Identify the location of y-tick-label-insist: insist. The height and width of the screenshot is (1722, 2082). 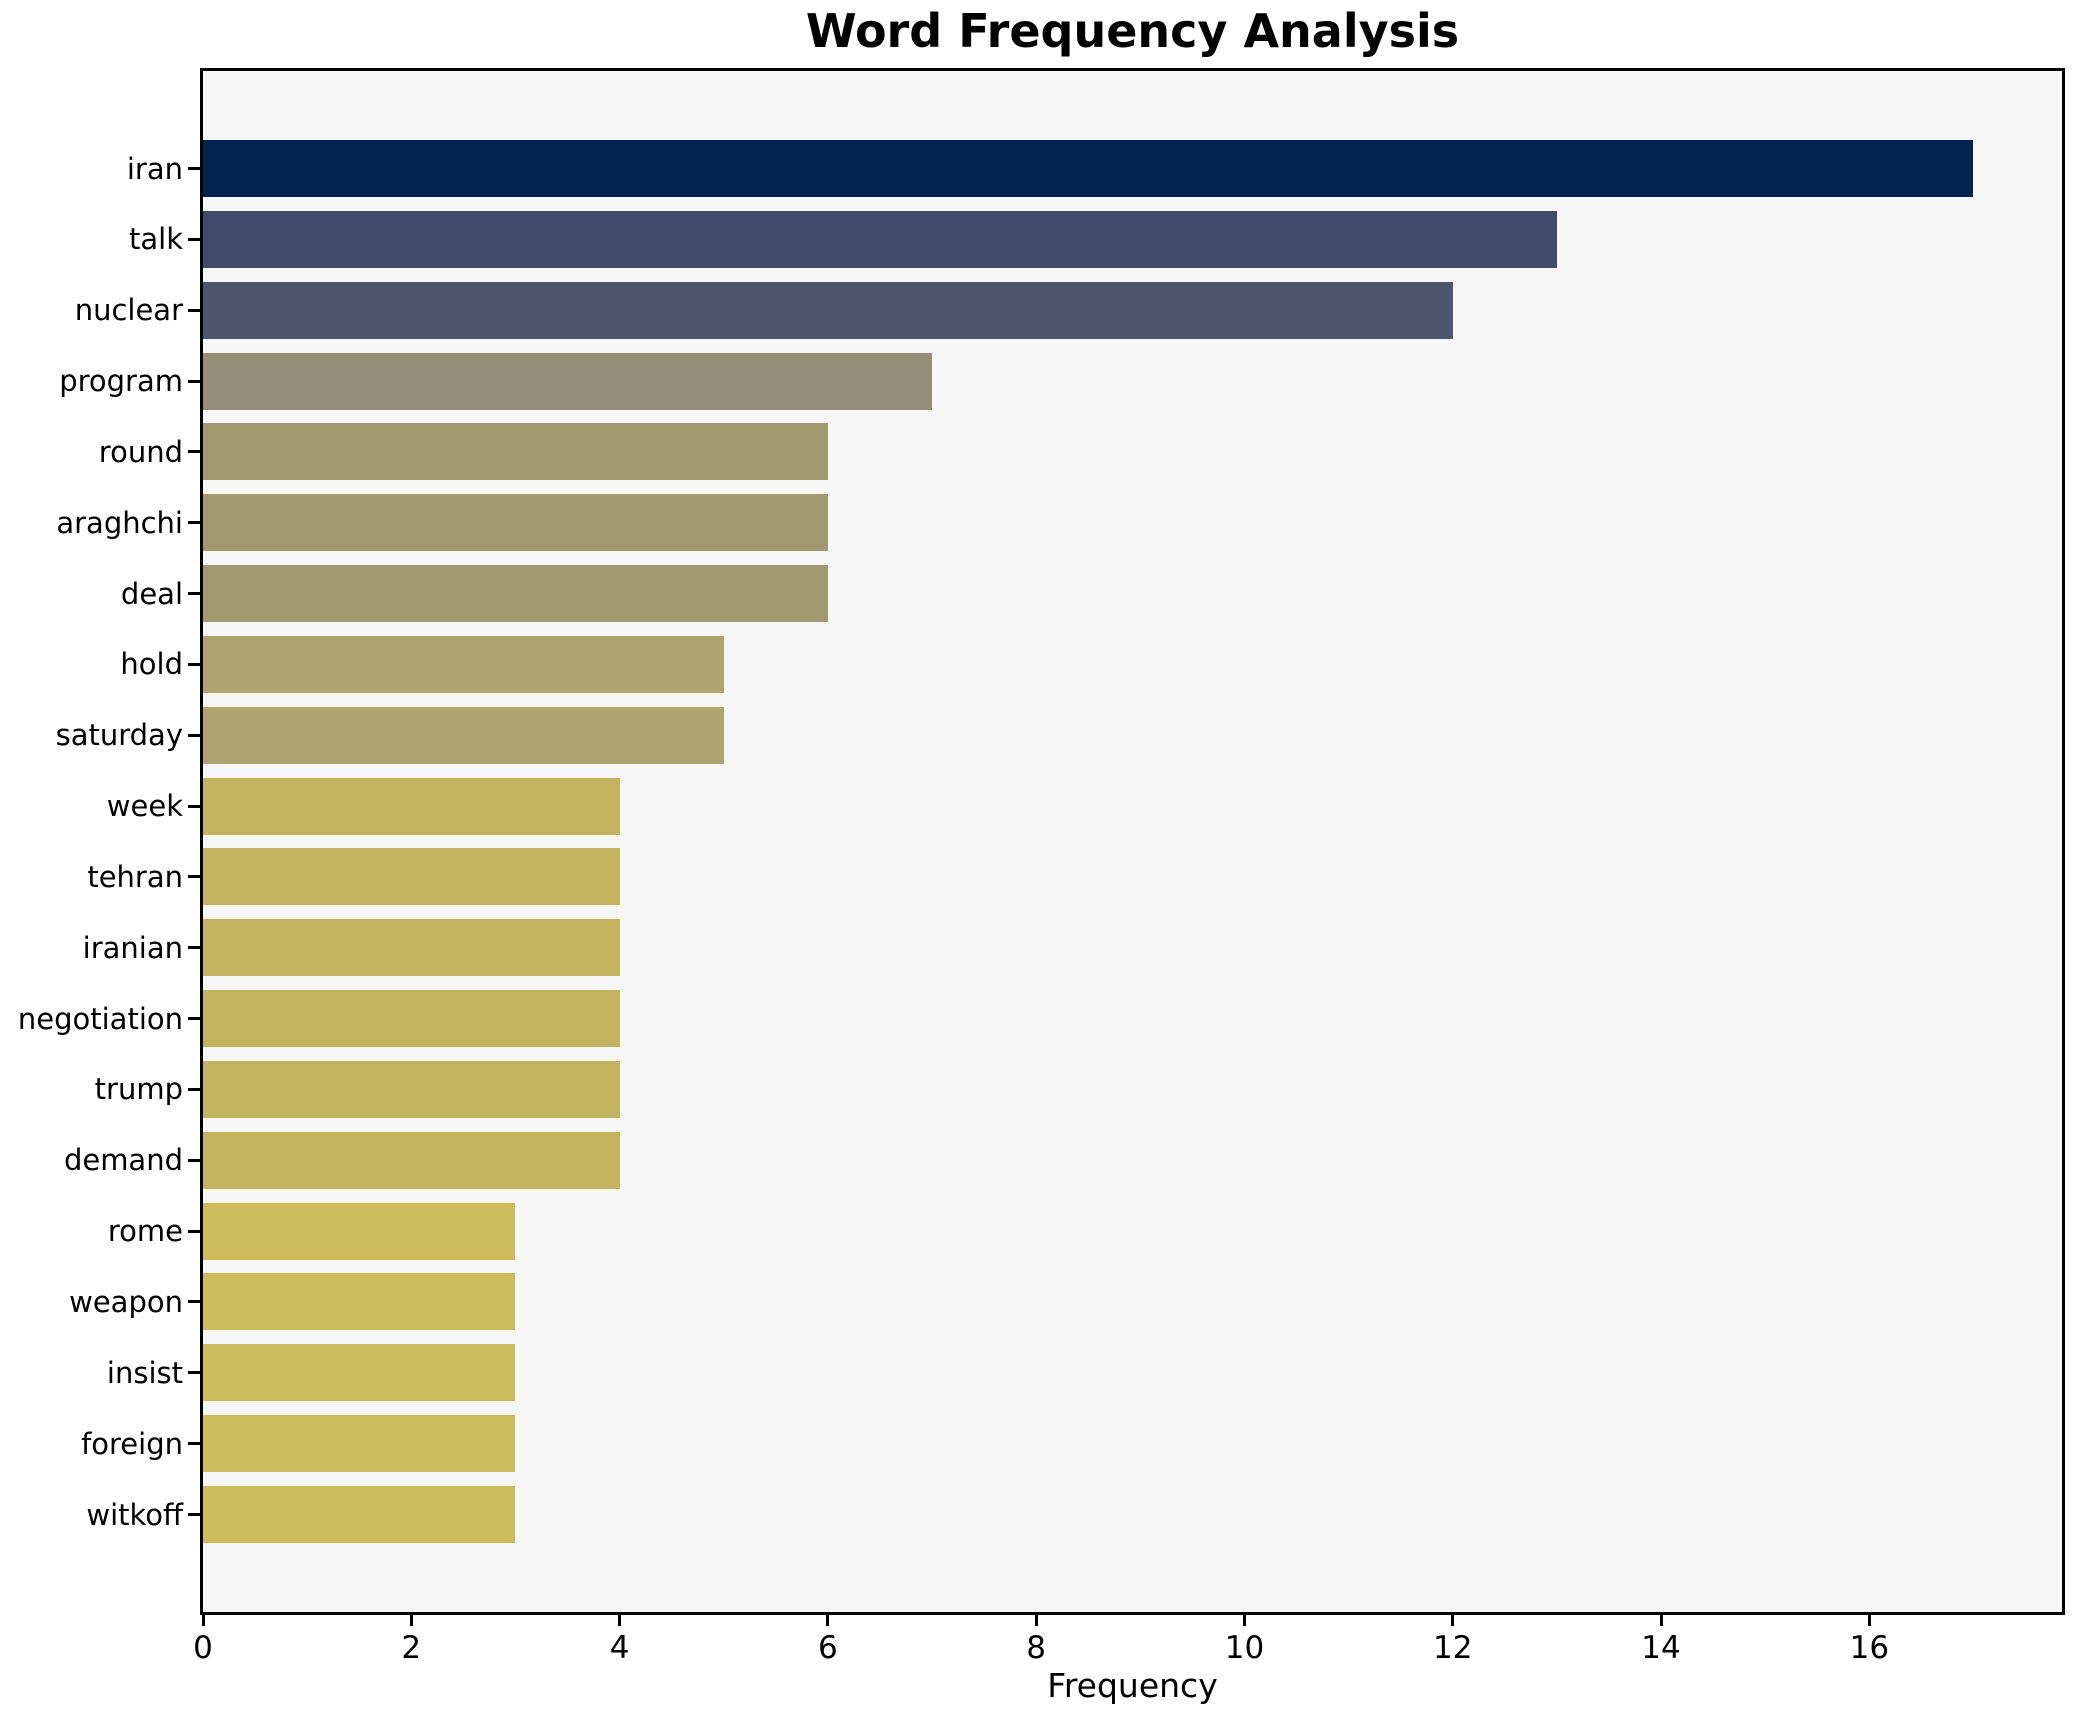
(144, 1372).